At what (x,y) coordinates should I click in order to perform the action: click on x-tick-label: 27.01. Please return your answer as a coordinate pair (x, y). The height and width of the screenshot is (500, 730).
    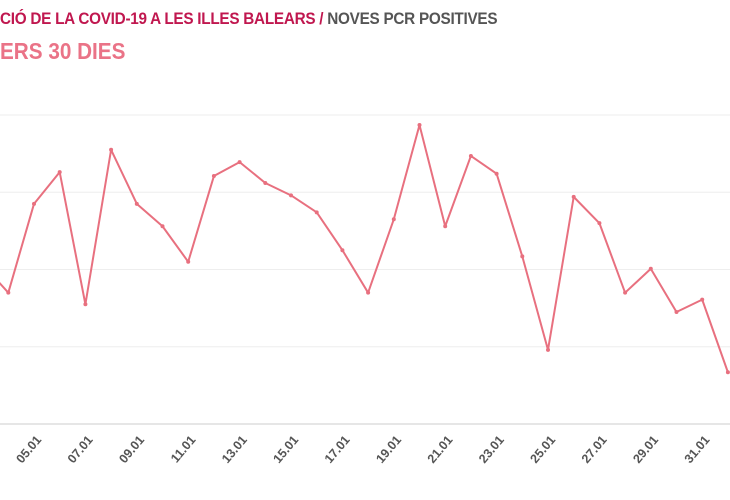
    Looking at the image, I should click on (594, 449).